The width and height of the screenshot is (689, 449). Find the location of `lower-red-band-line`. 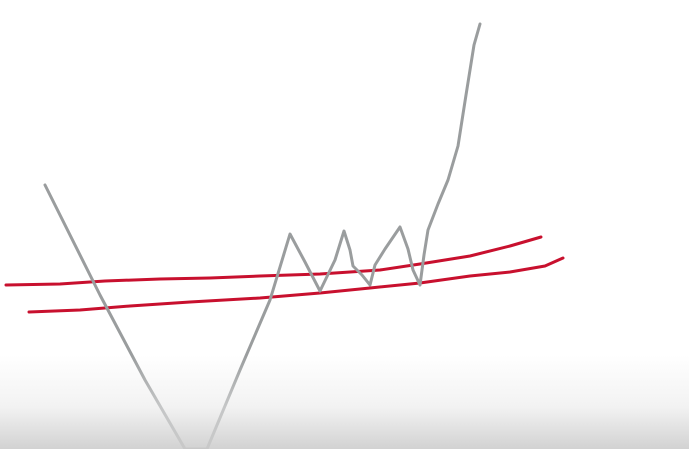

lower-red-band-line is located at coordinates (296, 285).